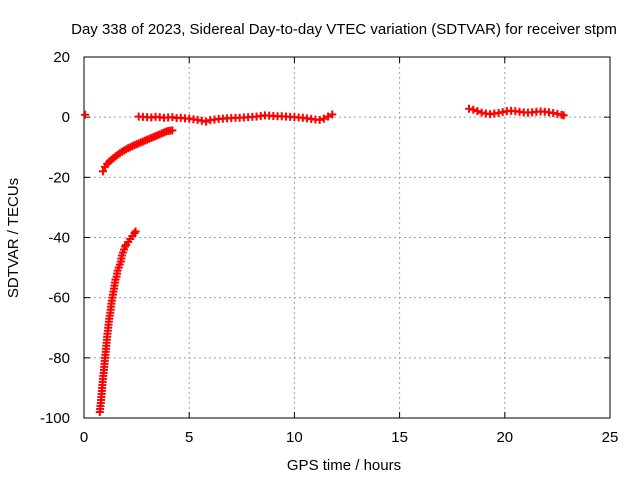 The image size is (640, 480). Describe the element at coordinates (344, 465) in the screenshot. I see `x-axis-label: GPS time / hours` at that location.